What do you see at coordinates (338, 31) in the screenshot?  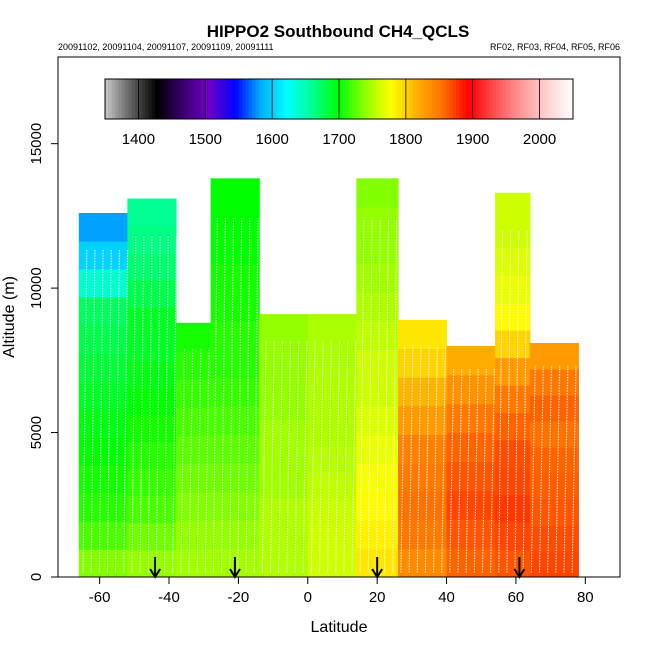 I see `chart-title: HIPPO2 Southbound CH4_QCLS` at bounding box center [338, 31].